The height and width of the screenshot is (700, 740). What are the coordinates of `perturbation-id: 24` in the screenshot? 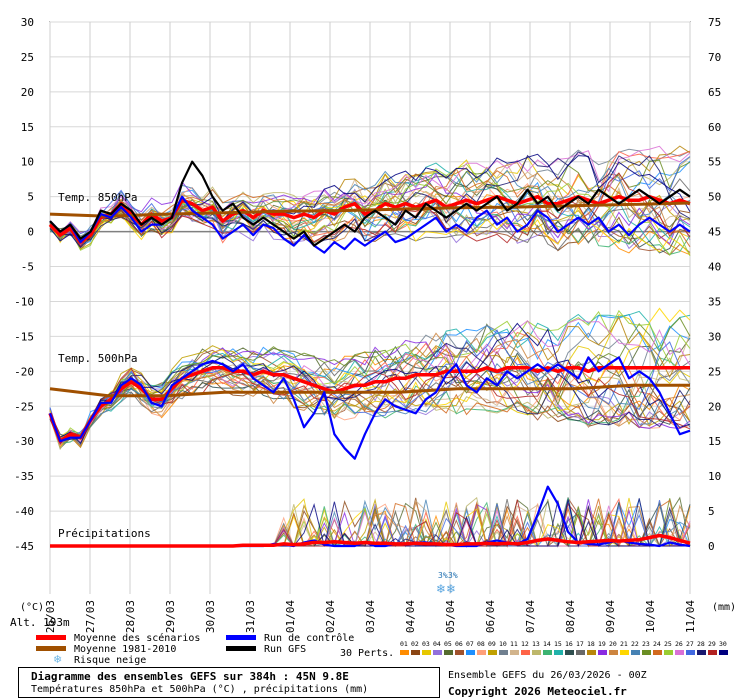 It's located at (657, 644).